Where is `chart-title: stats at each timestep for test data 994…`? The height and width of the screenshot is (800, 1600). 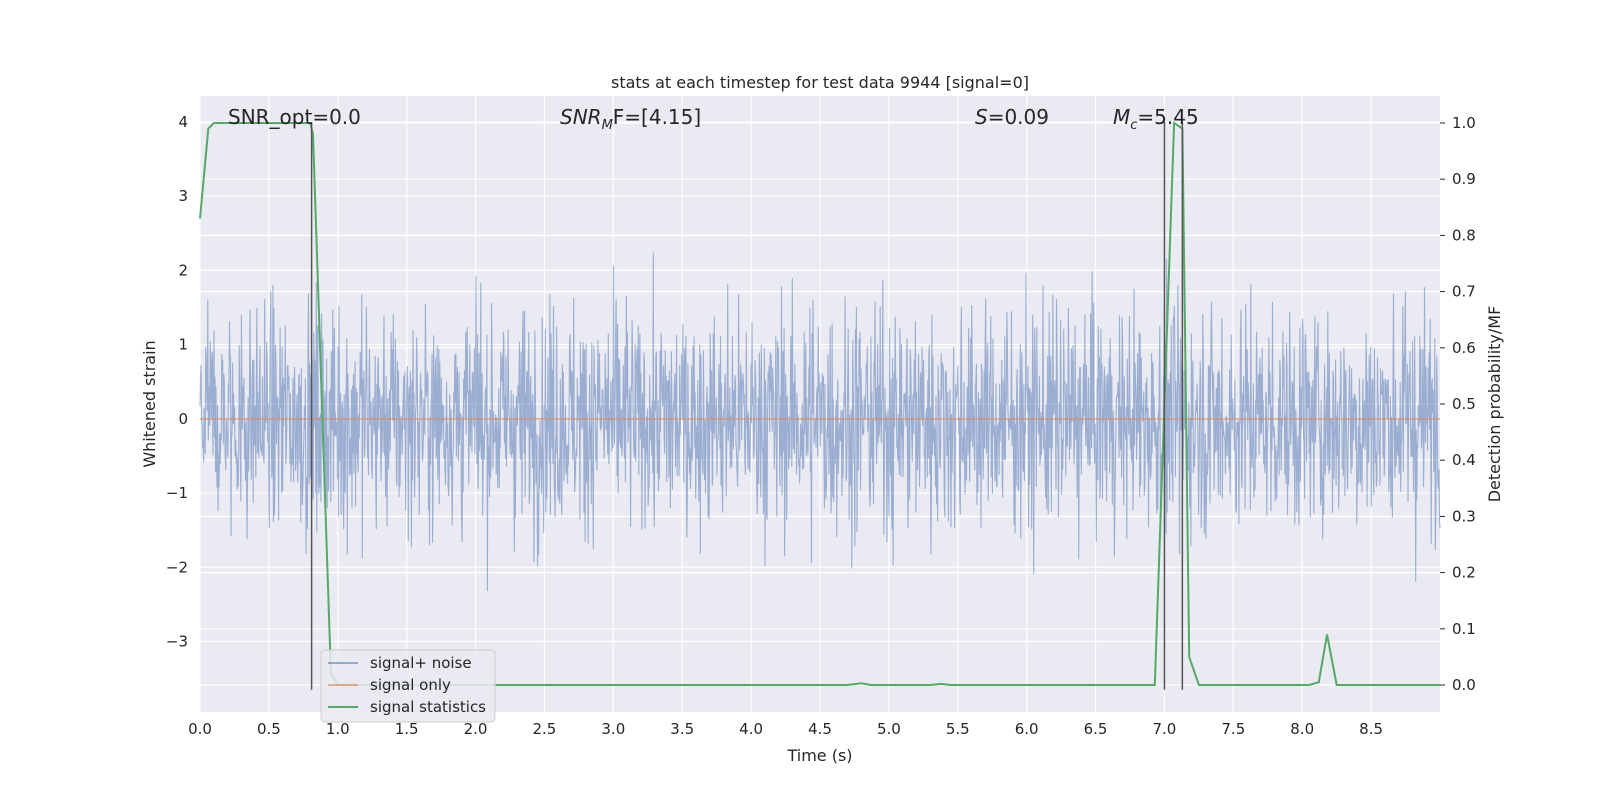
chart-title: stats at each timestep for test data 994… is located at coordinates (820, 82).